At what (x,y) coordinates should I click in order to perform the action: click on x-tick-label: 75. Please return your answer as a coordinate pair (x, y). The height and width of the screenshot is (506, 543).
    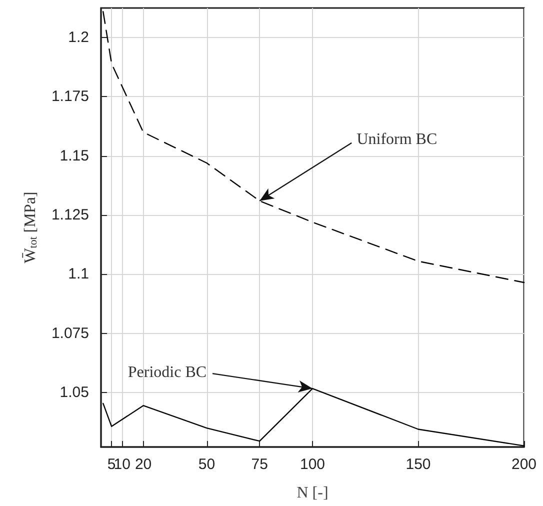
    Looking at the image, I should click on (259, 464).